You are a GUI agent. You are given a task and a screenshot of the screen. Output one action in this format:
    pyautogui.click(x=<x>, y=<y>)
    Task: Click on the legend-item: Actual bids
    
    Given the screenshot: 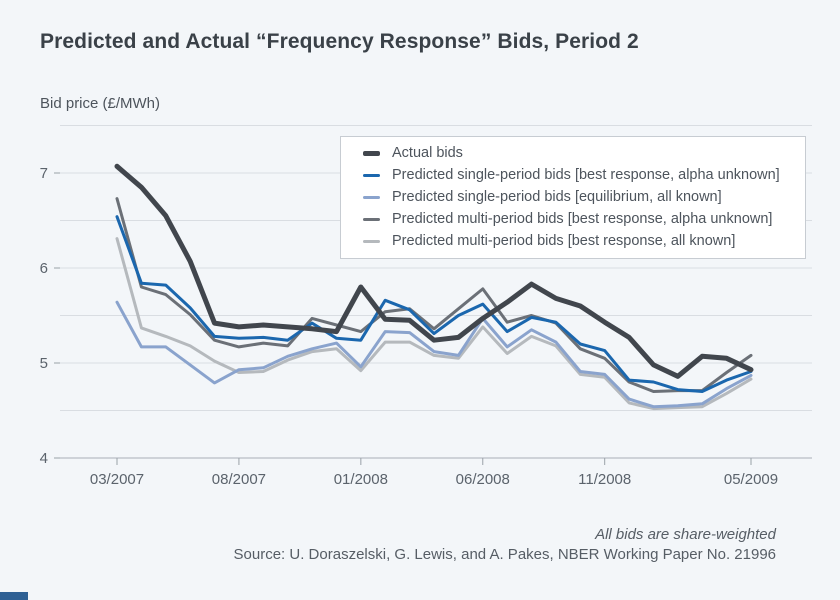 What is the action you would take?
    pyautogui.click(x=573, y=153)
    